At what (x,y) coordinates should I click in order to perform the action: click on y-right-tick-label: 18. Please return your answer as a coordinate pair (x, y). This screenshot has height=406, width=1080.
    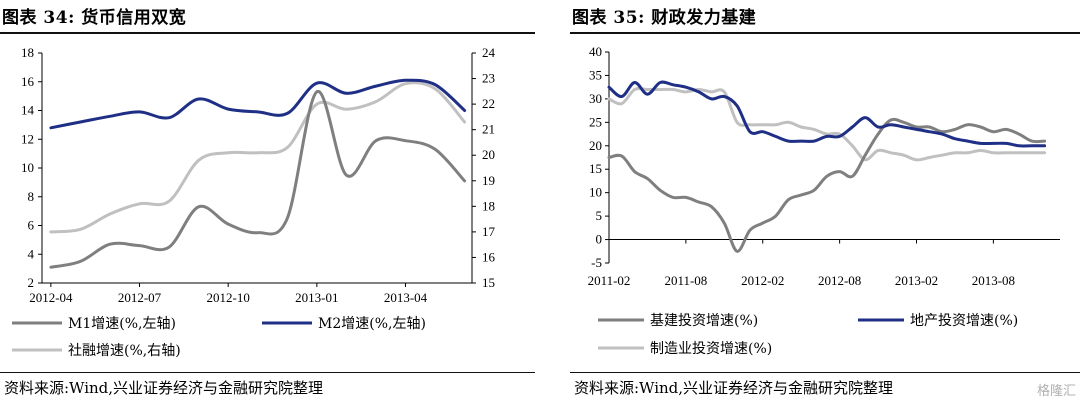
    Looking at the image, I should click on (488, 205).